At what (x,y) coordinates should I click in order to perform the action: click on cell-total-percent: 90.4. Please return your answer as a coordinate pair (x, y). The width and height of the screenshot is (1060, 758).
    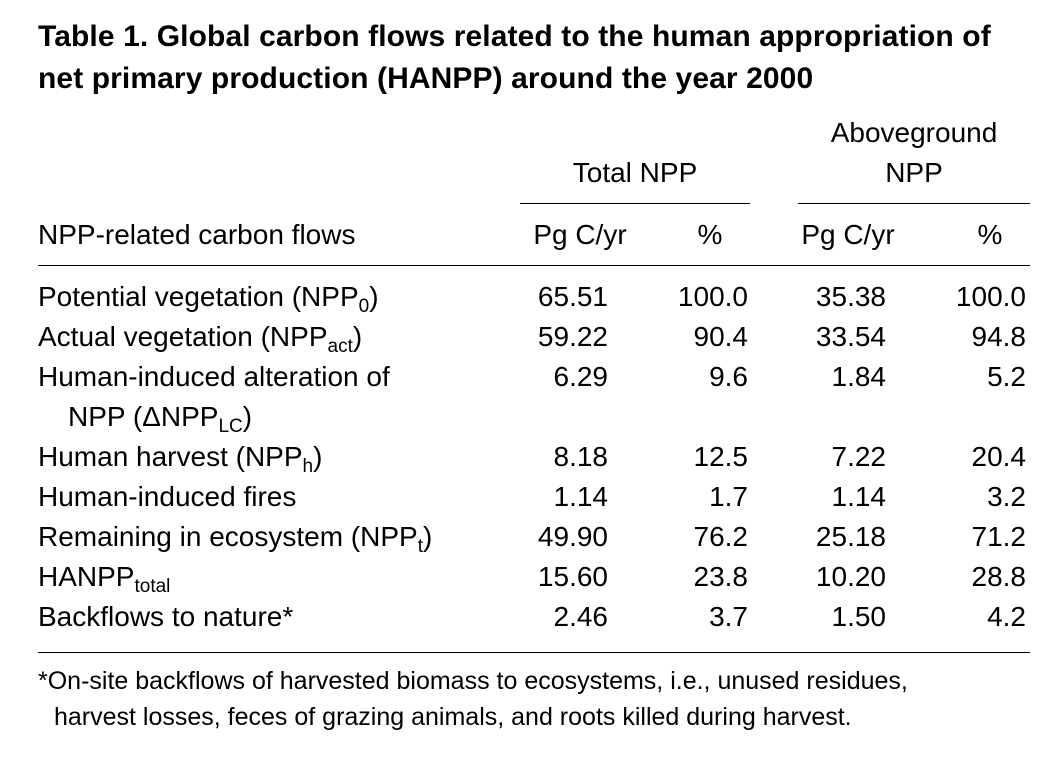
    Looking at the image, I should click on (721, 336).